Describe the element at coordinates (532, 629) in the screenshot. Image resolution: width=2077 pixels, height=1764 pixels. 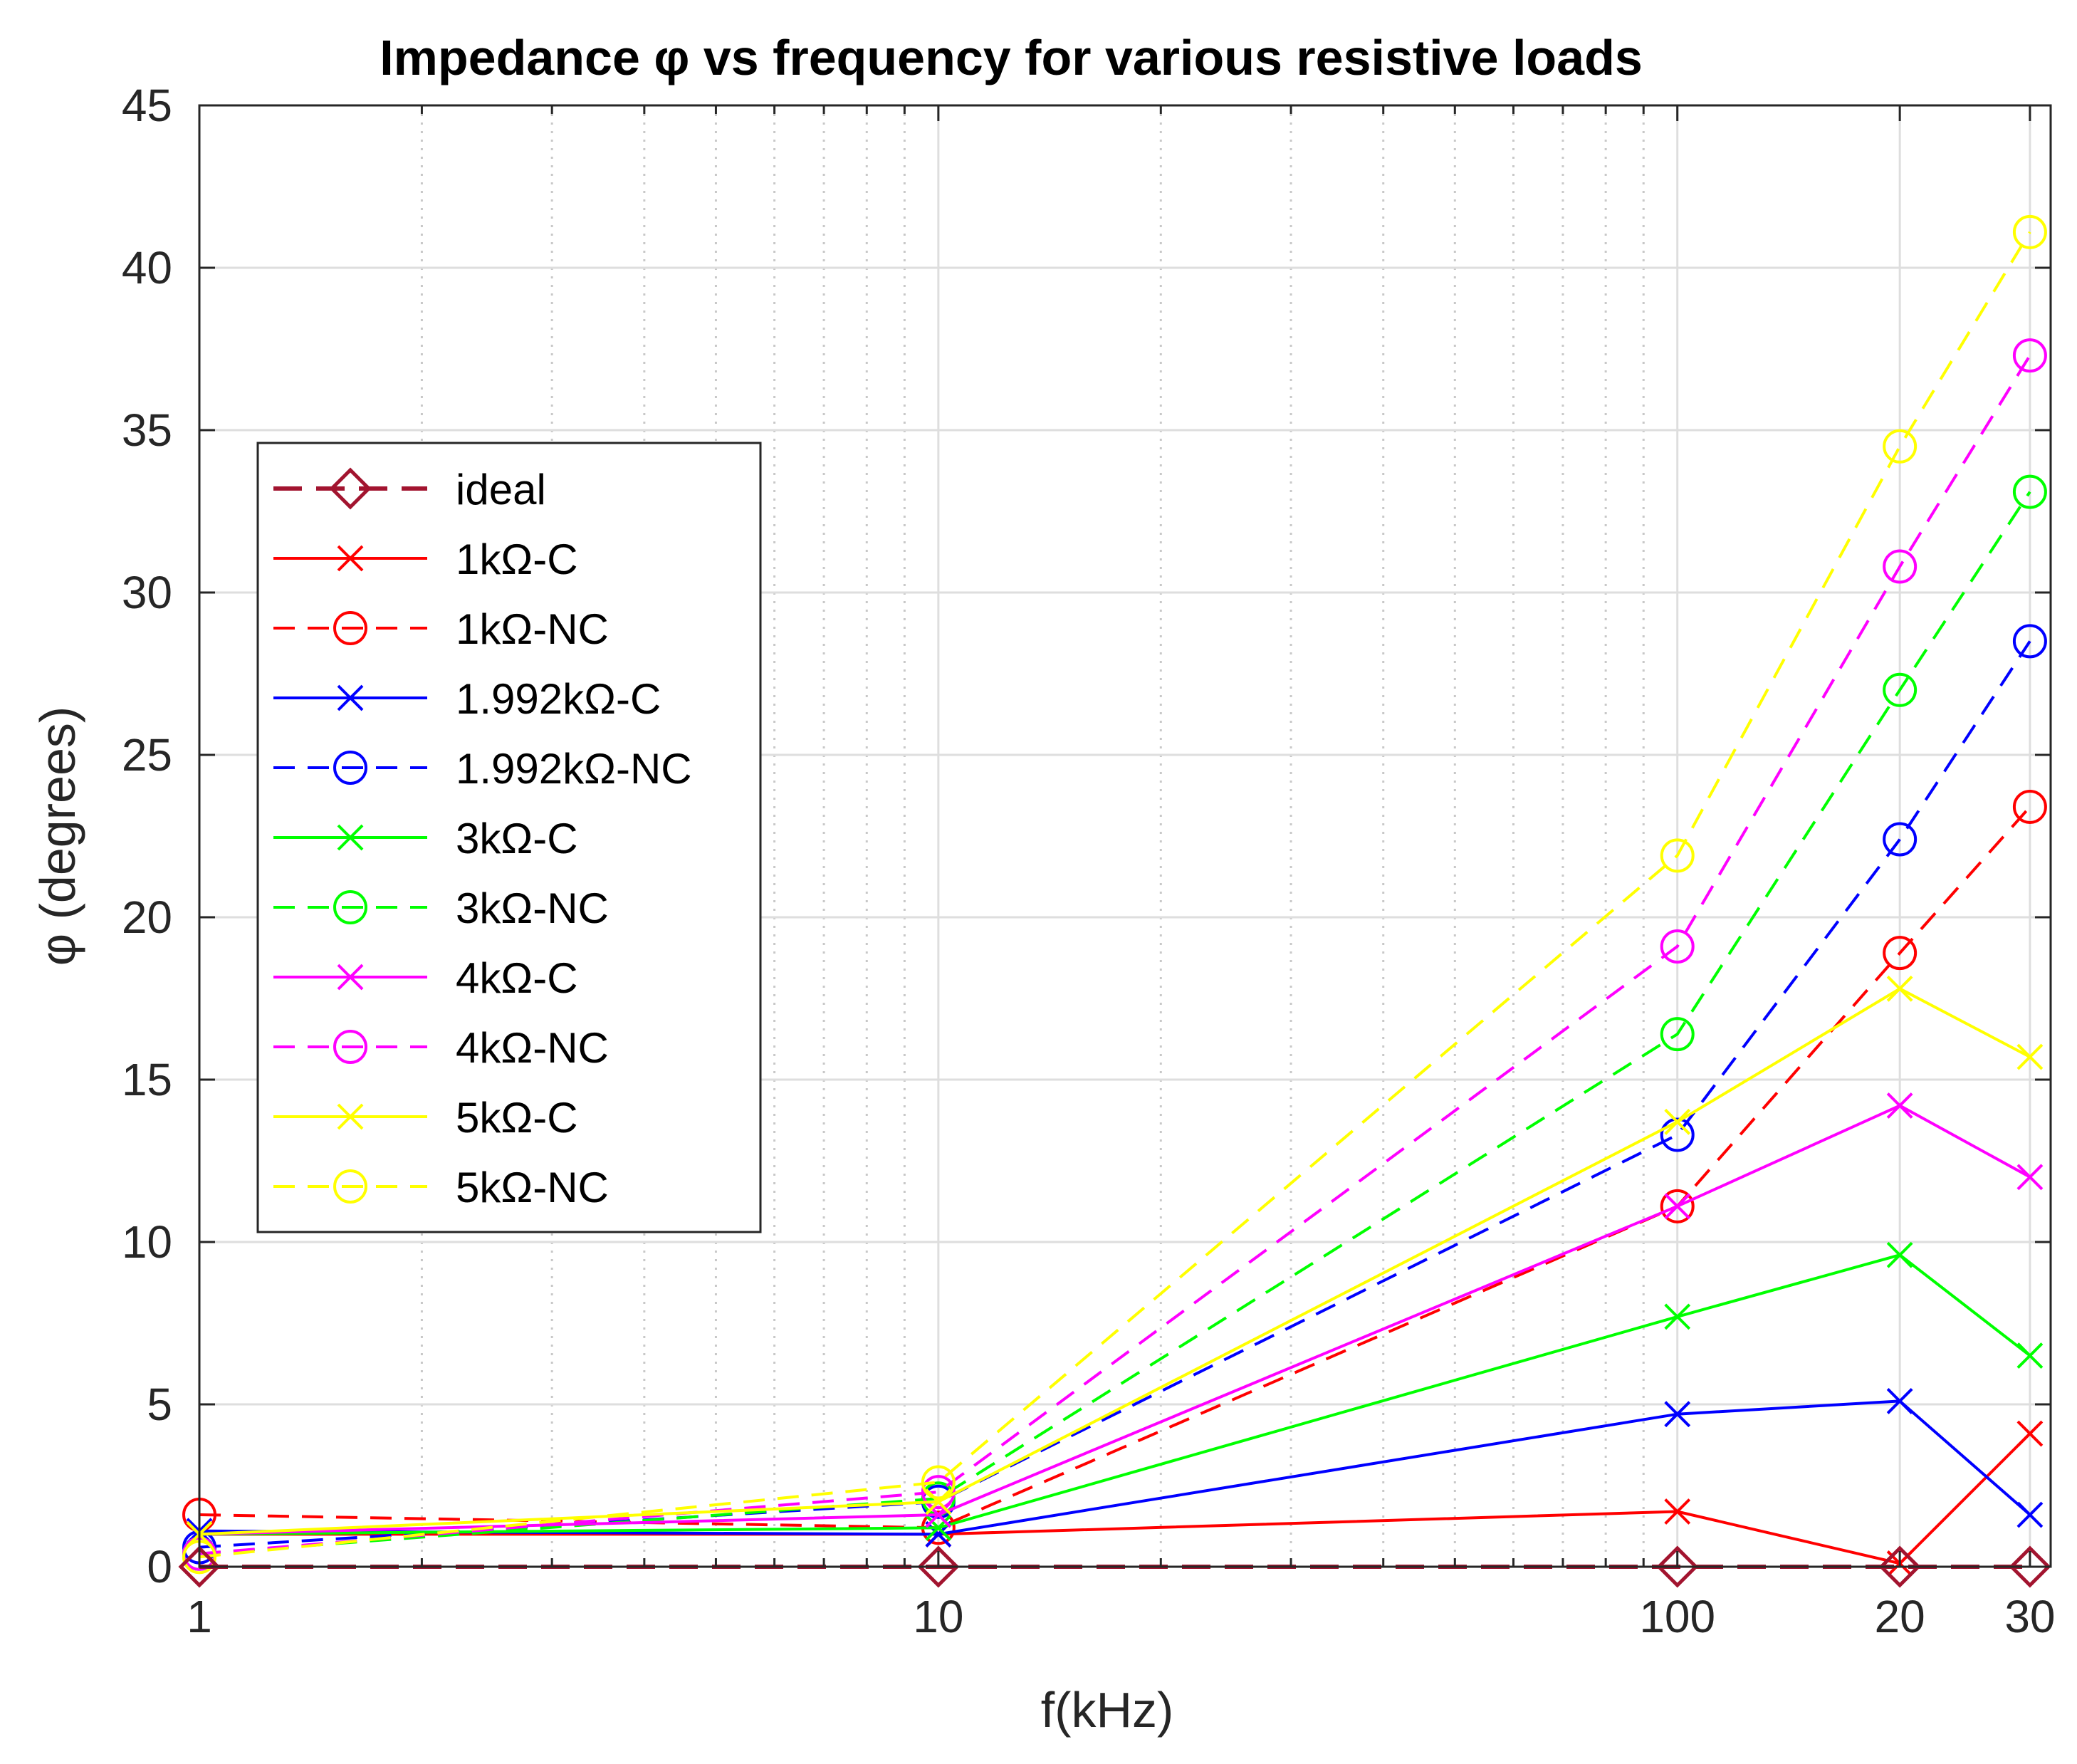
I see `legend-label: 1kΩ-NC` at that location.